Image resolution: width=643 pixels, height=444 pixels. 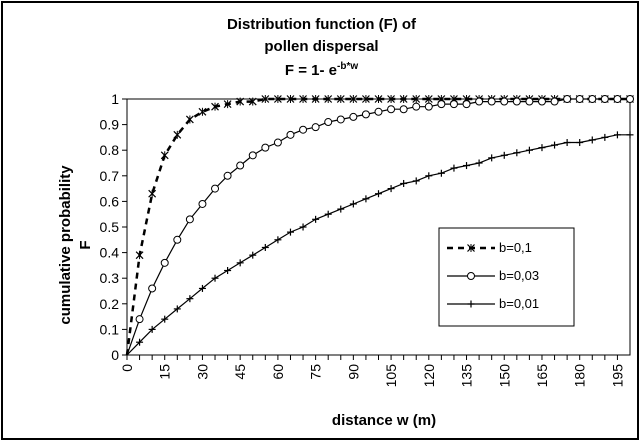 I want to click on x-tick-label: 105, so click(x=391, y=376).